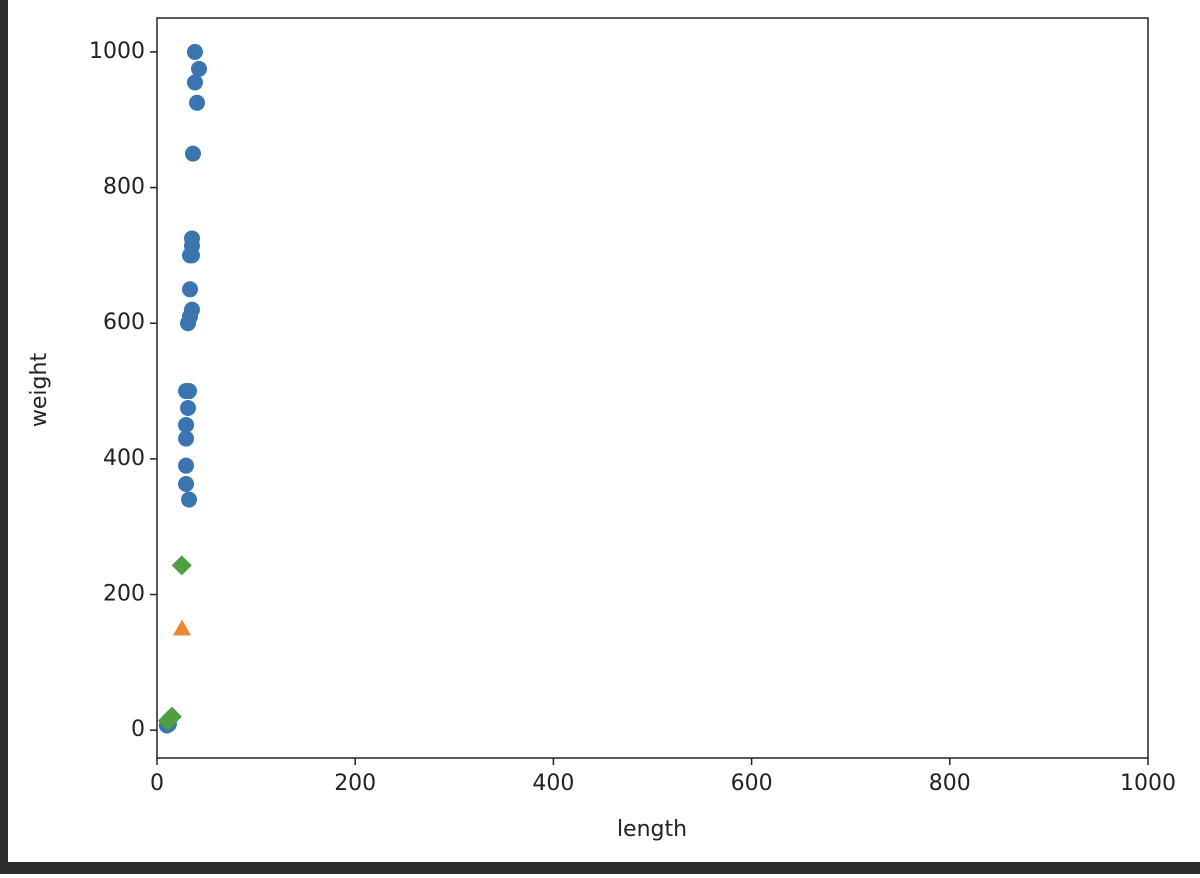 This screenshot has height=878, width=1200. Describe the element at coordinates (355, 783) in the screenshot. I see `x-tick-label: 200` at that location.